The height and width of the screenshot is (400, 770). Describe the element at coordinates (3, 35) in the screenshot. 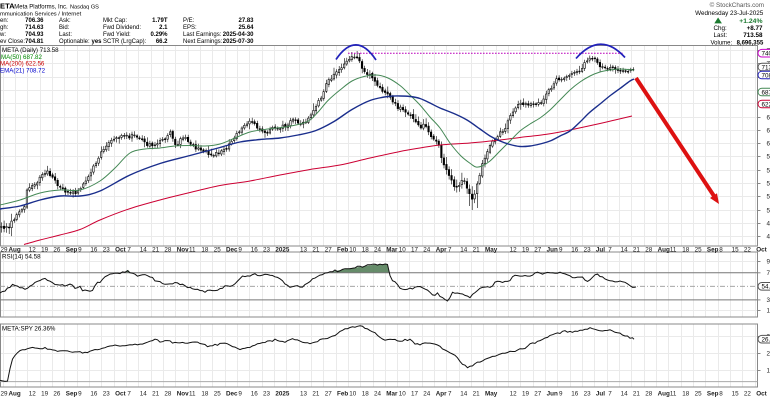

I see `svg-text: w:` at that location.